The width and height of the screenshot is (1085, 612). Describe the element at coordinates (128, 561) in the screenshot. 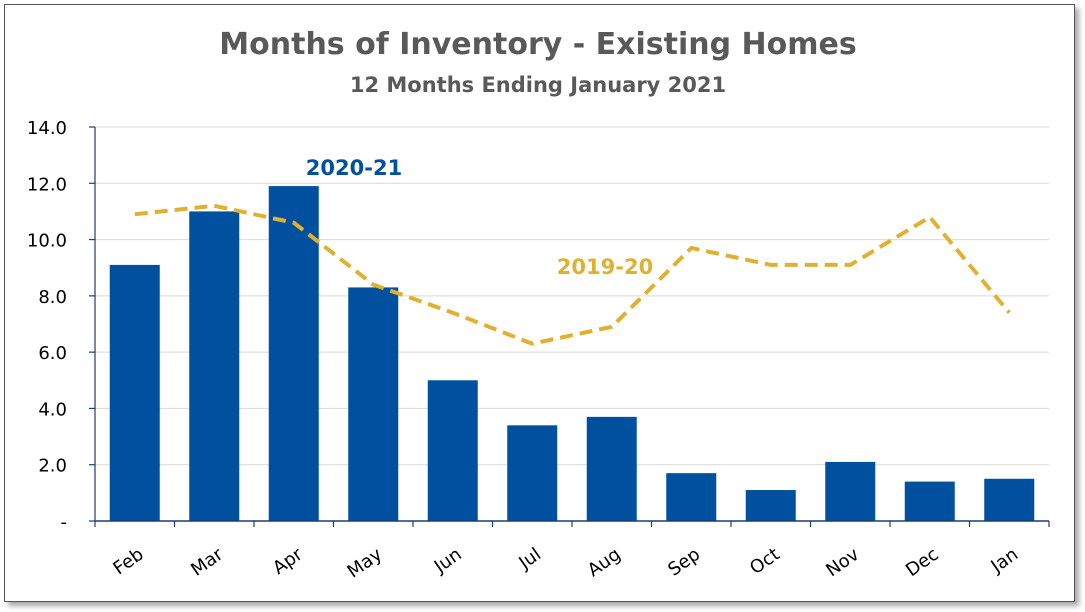

I see `x-tick-label: Feb` at that location.